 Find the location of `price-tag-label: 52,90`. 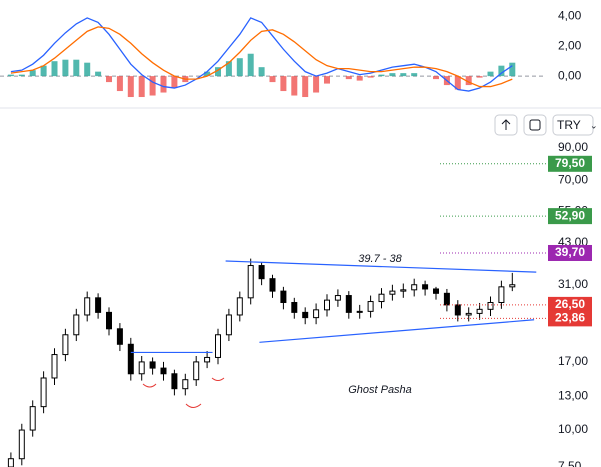

price-tag-label: 52,90 is located at coordinates (570, 215).